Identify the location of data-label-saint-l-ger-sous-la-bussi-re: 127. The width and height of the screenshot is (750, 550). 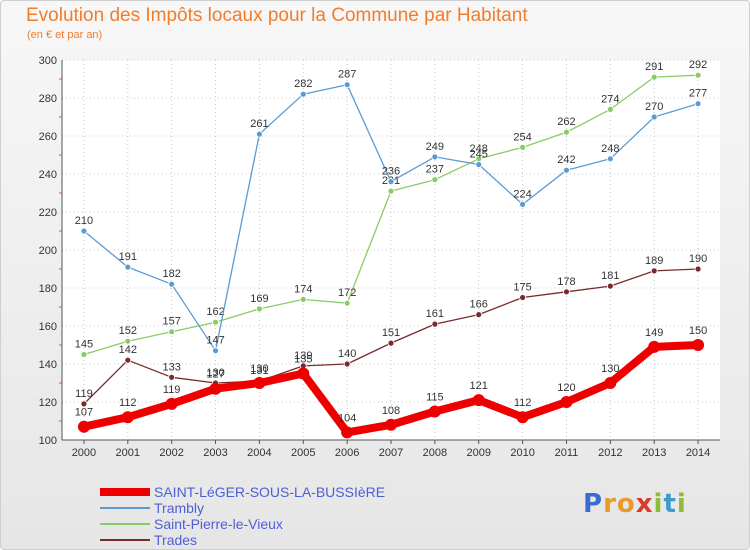
(215, 375).